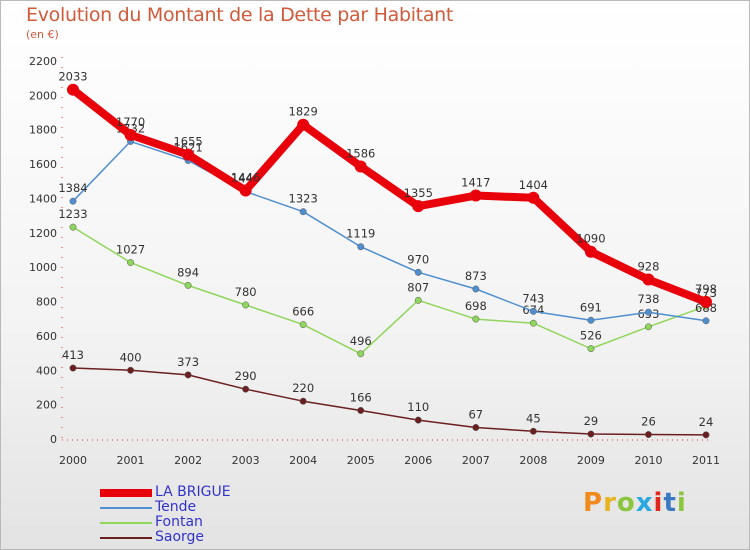 The width and height of the screenshot is (750, 550). Describe the element at coordinates (418, 287) in the screenshot. I see `data-label-fontan: 807` at that location.